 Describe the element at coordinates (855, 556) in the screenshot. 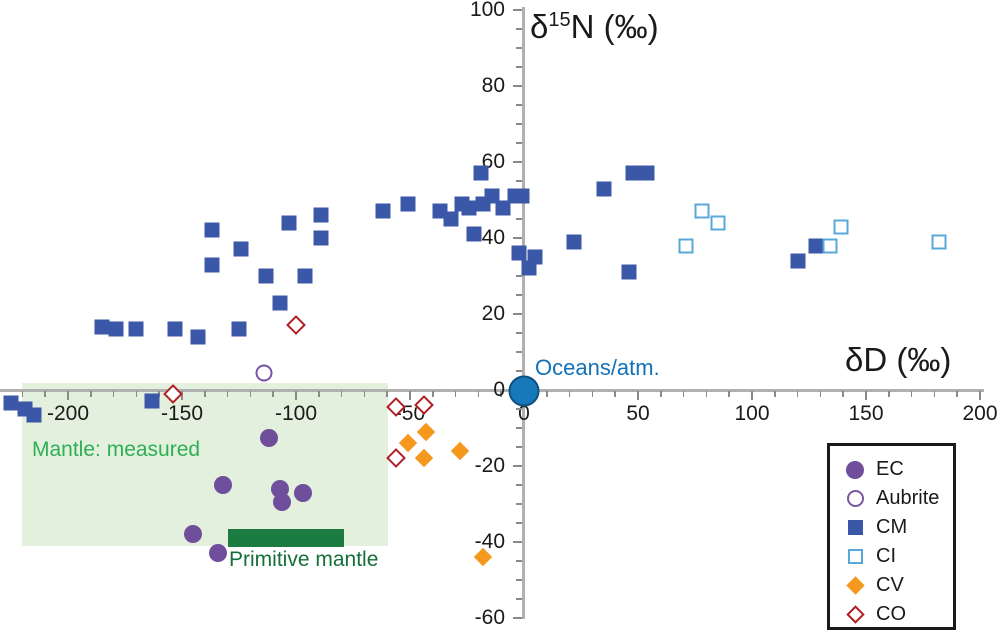

I see `CI-marker-icon` at that location.